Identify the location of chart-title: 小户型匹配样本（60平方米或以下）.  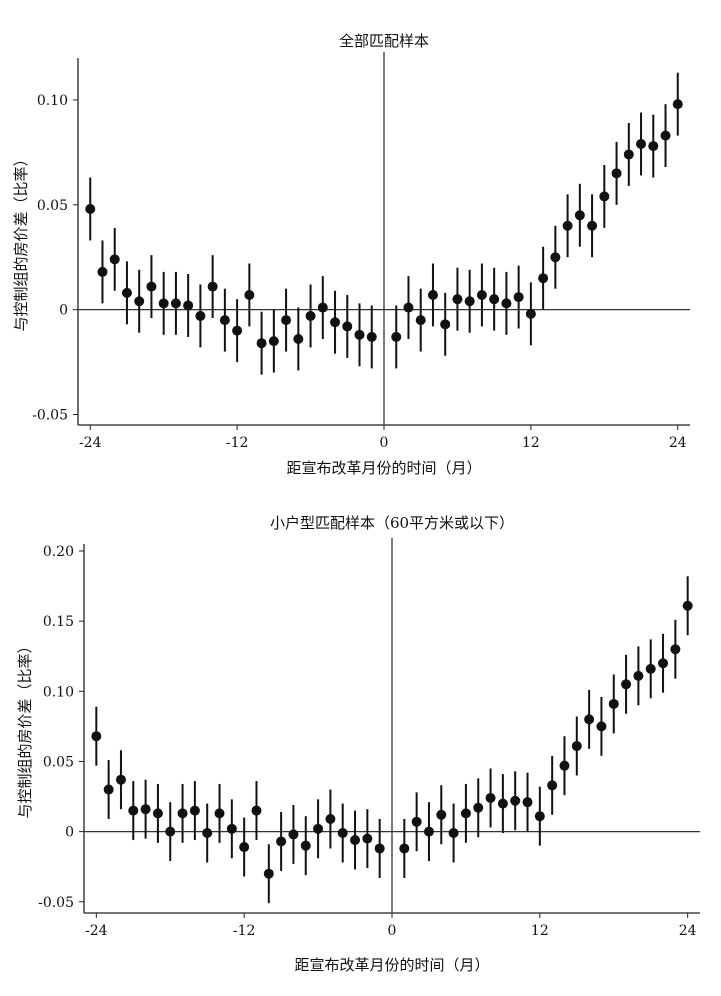
(392, 523).